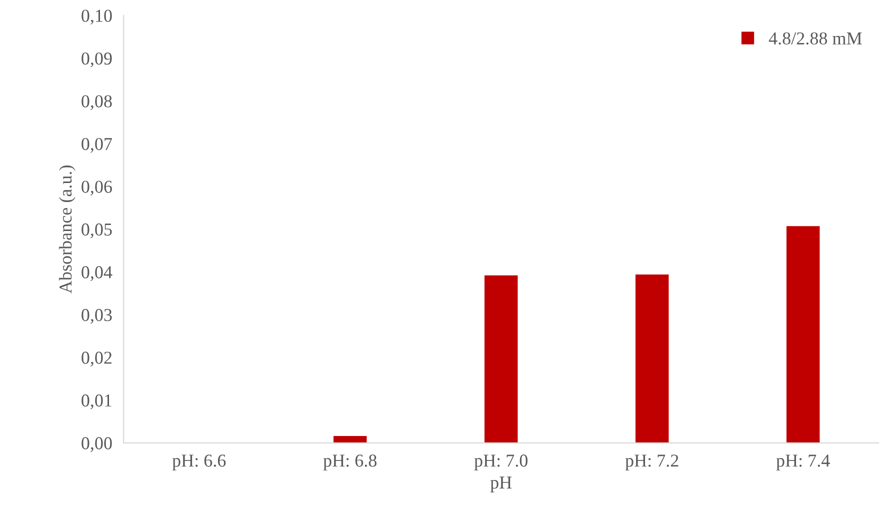 Image resolution: width=883 pixels, height=515 pixels. I want to click on x-tick-label: pH: 7.2, so click(651, 462).